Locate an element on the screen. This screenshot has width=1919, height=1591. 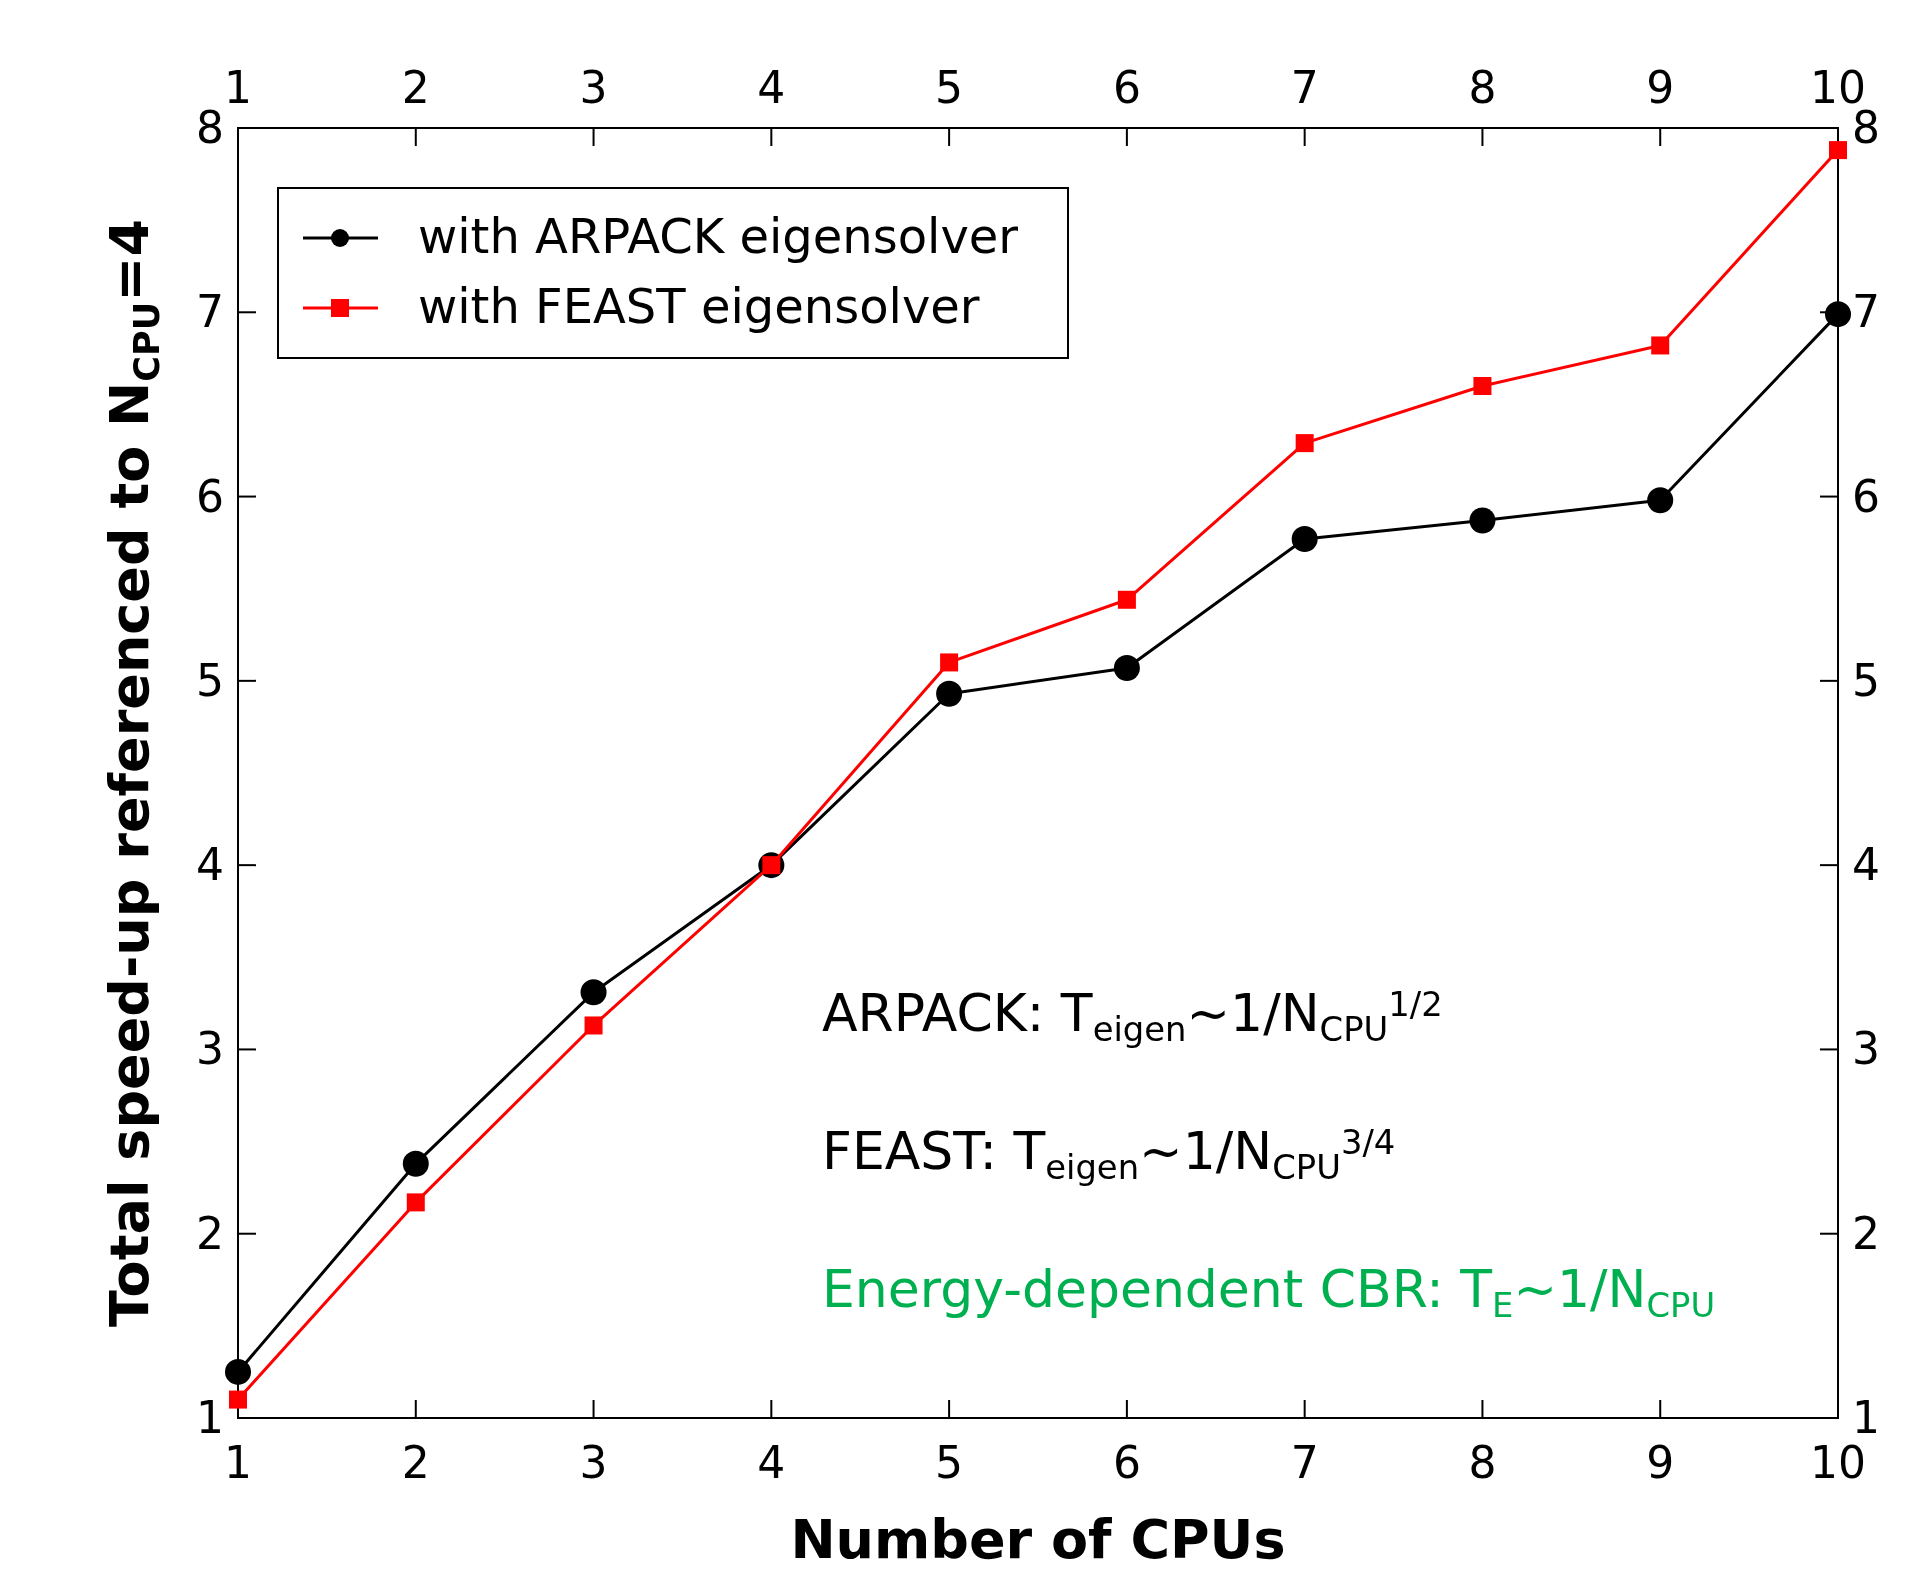
x-tick-label: 6 is located at coordinates (1126, 87).